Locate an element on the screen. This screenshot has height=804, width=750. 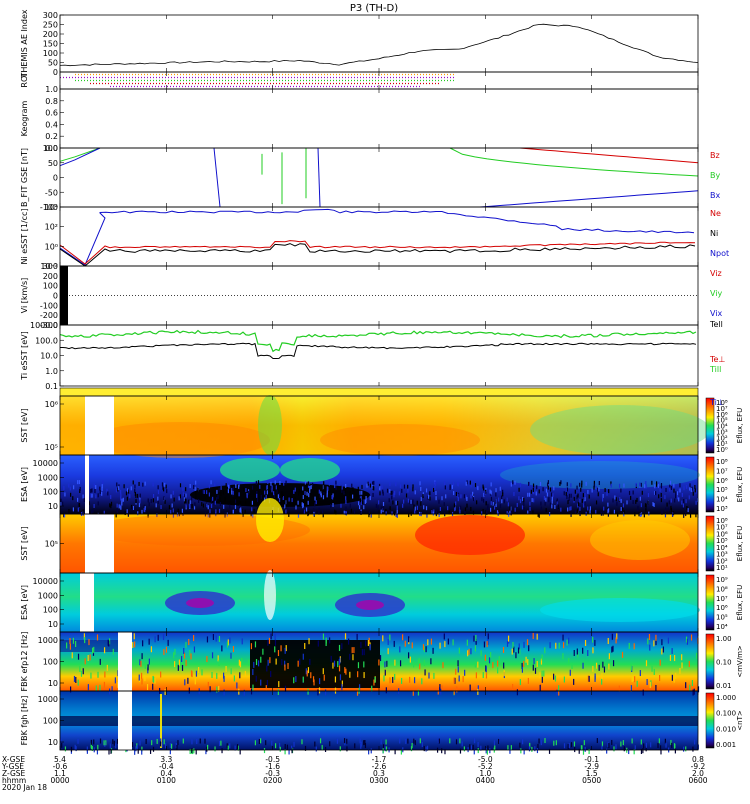
esa-elec-colorbar-tick: 10⁶ is located at coordinates (722, 608).